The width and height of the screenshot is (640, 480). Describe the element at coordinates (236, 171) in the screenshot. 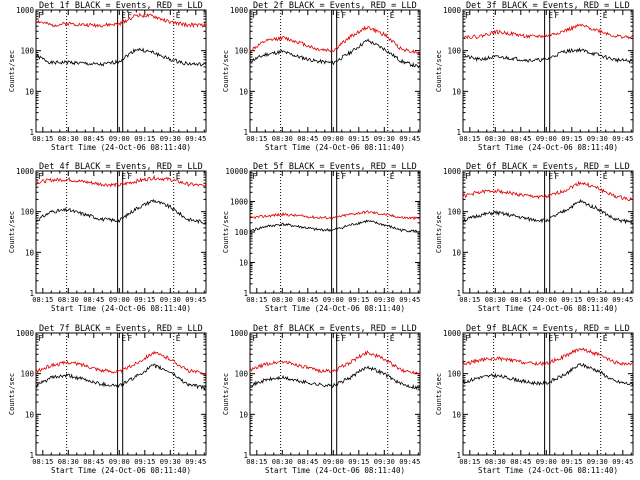

I see `y-tick-label: 10000` at that location.